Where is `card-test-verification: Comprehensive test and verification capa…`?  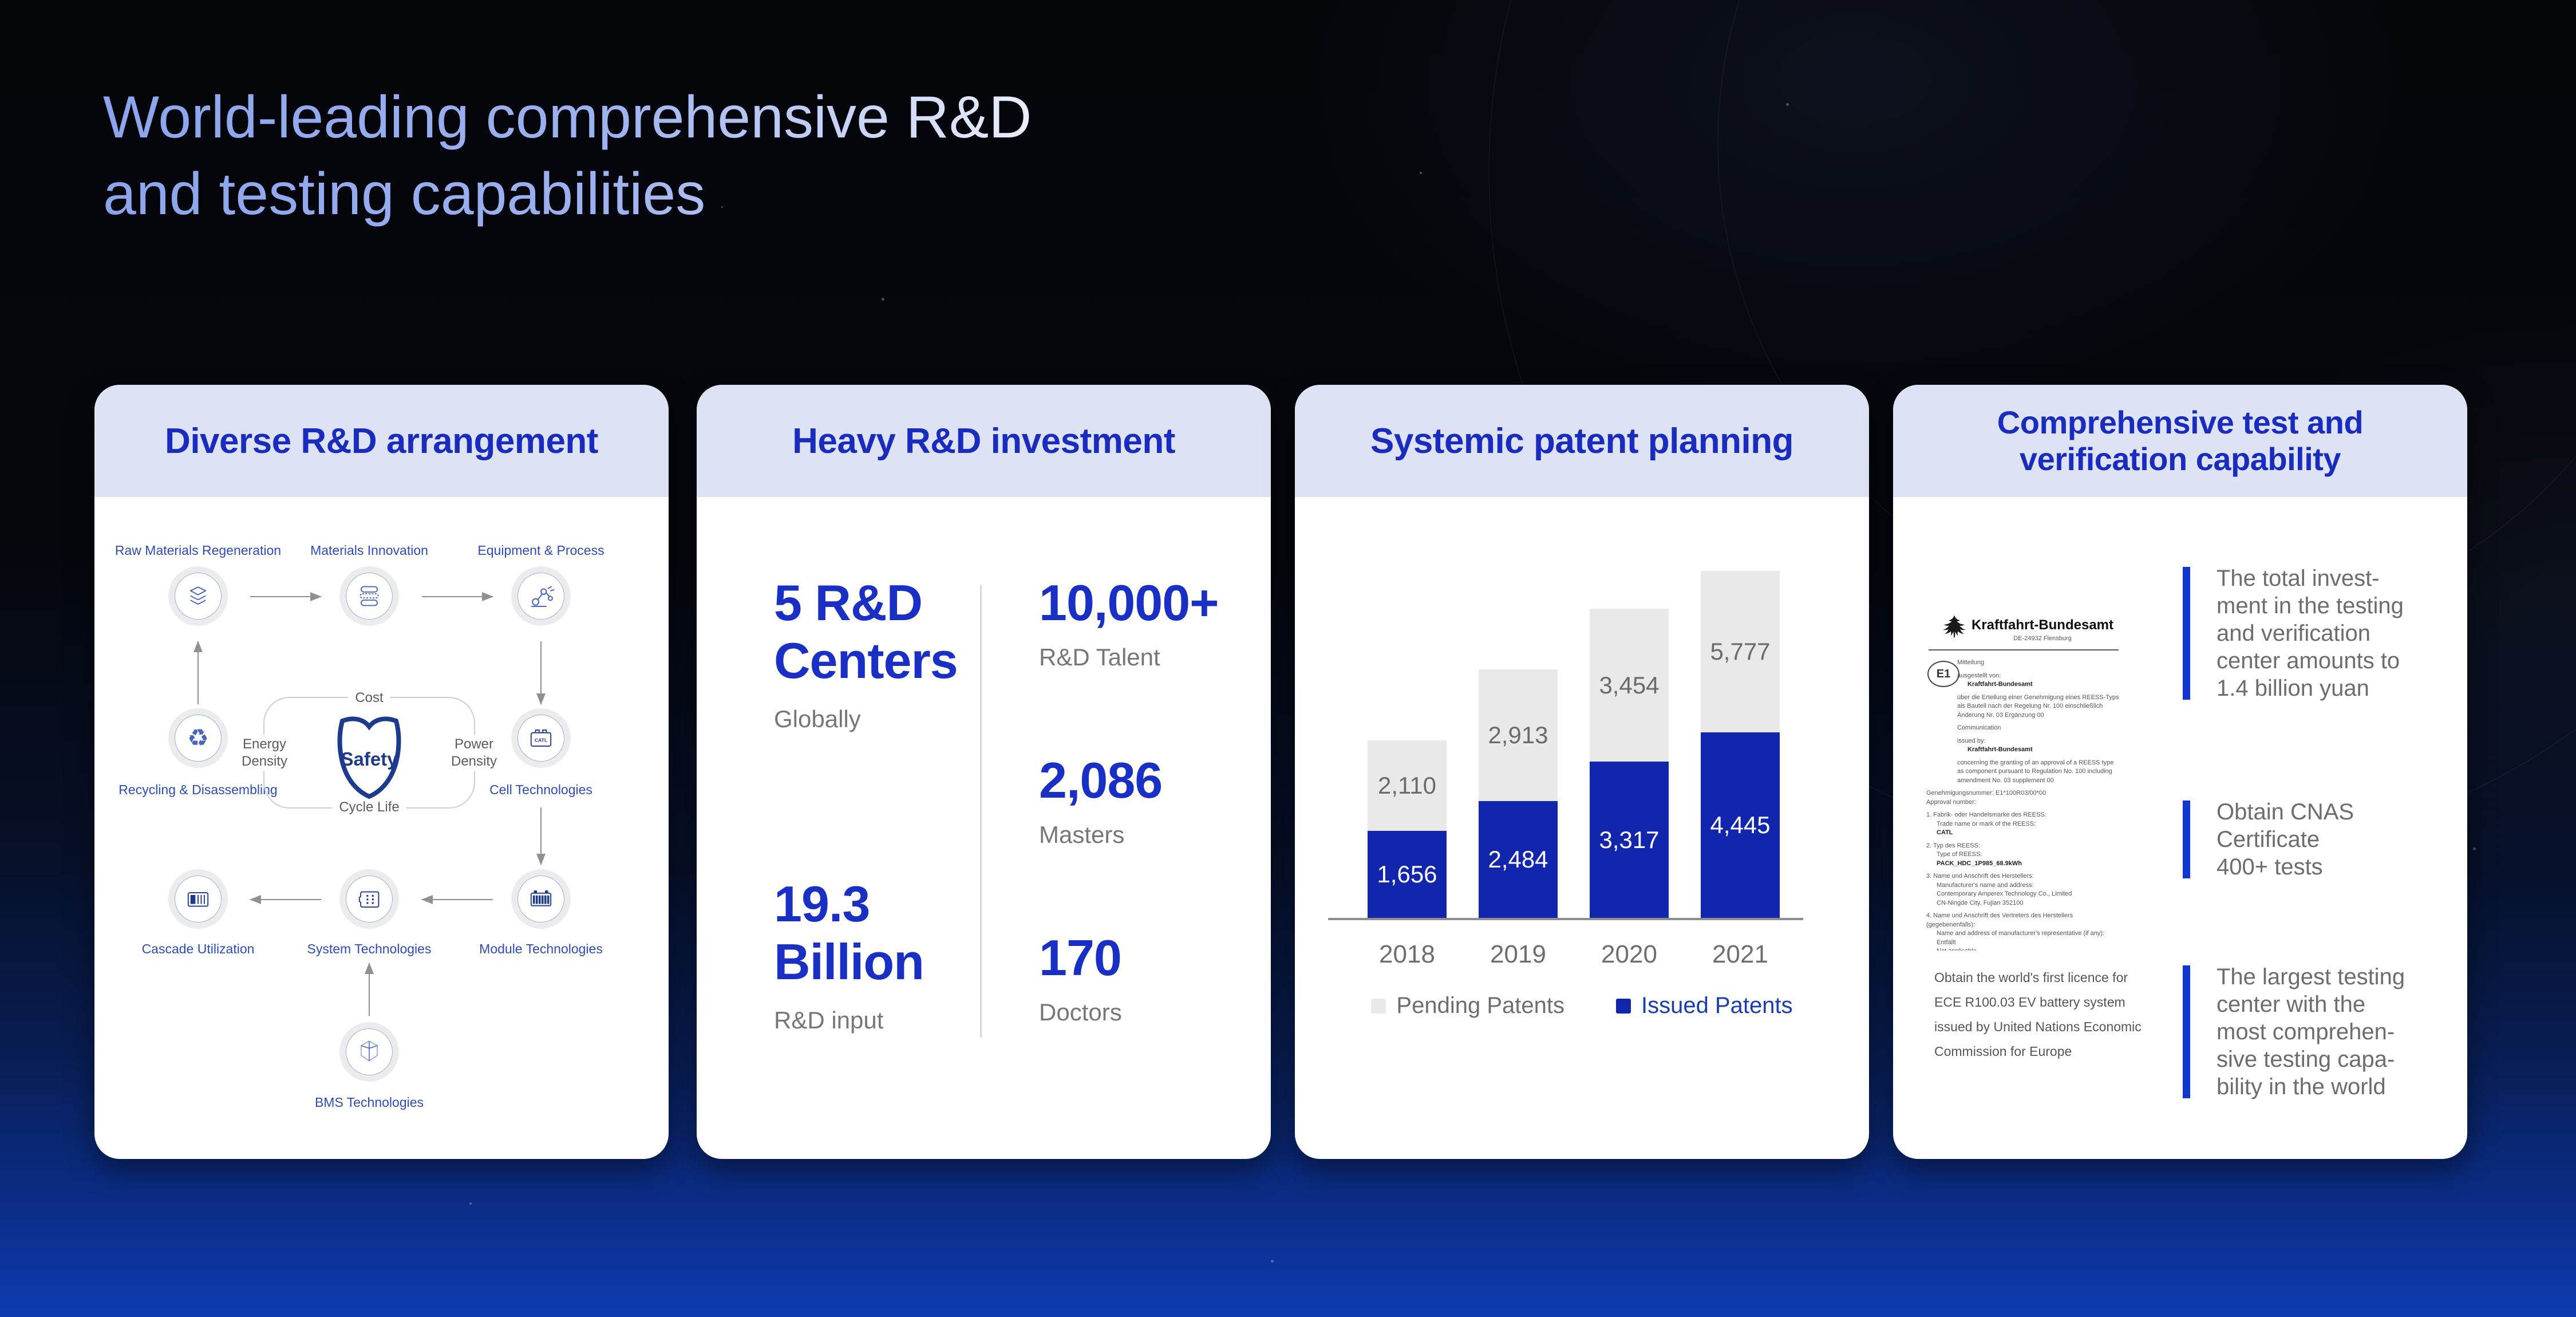
card-test-verification: Comprehensive test and verification capa… is located at coordinates (2180, 772).